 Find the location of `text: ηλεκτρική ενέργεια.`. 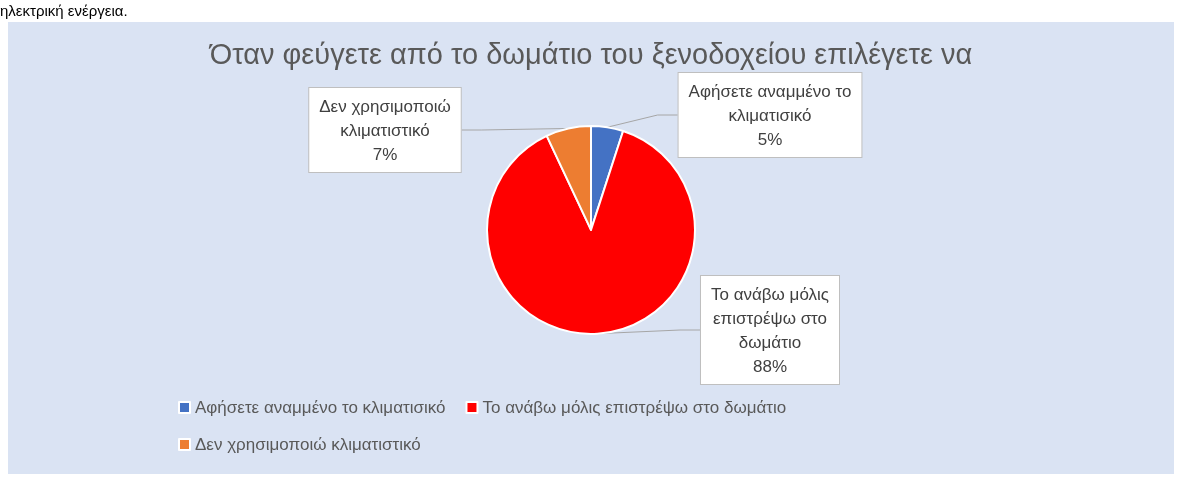

text: ηλεκτρική ενέργεια. is located at coordinates (64, 11).